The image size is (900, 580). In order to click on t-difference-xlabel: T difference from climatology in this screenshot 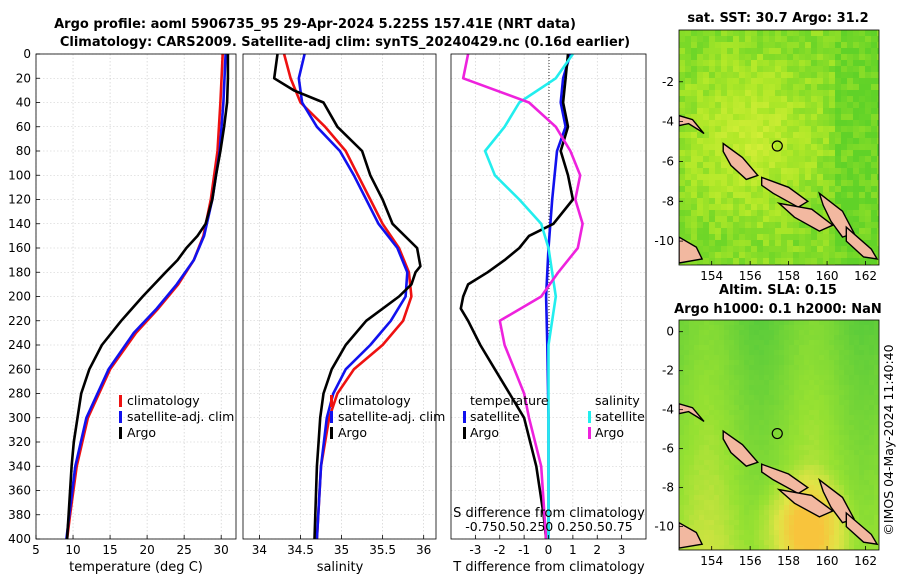, I will do `click(548, 567)`.